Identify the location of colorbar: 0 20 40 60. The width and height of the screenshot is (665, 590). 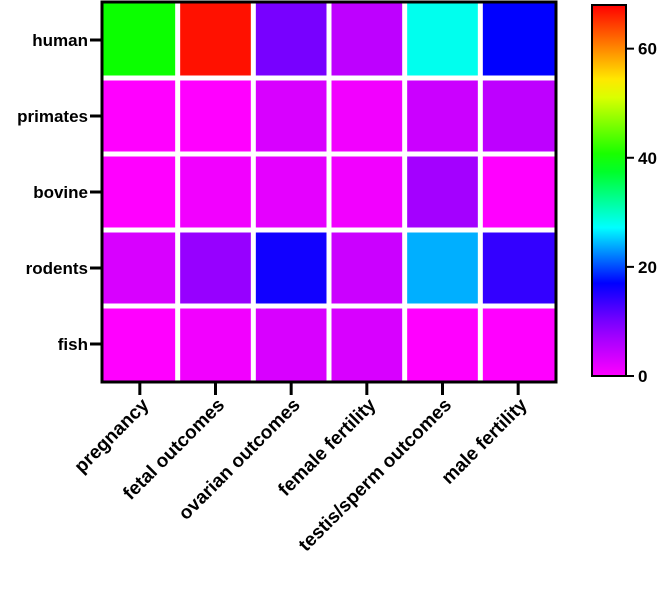
(624, 195).